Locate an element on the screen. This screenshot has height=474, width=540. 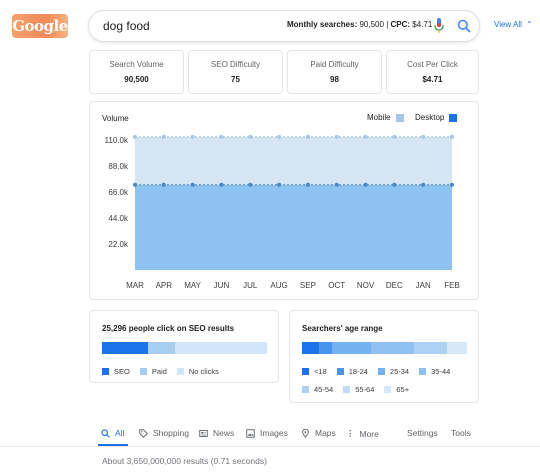
monthly-value: 90,500 is located at coordinates (371, 24).